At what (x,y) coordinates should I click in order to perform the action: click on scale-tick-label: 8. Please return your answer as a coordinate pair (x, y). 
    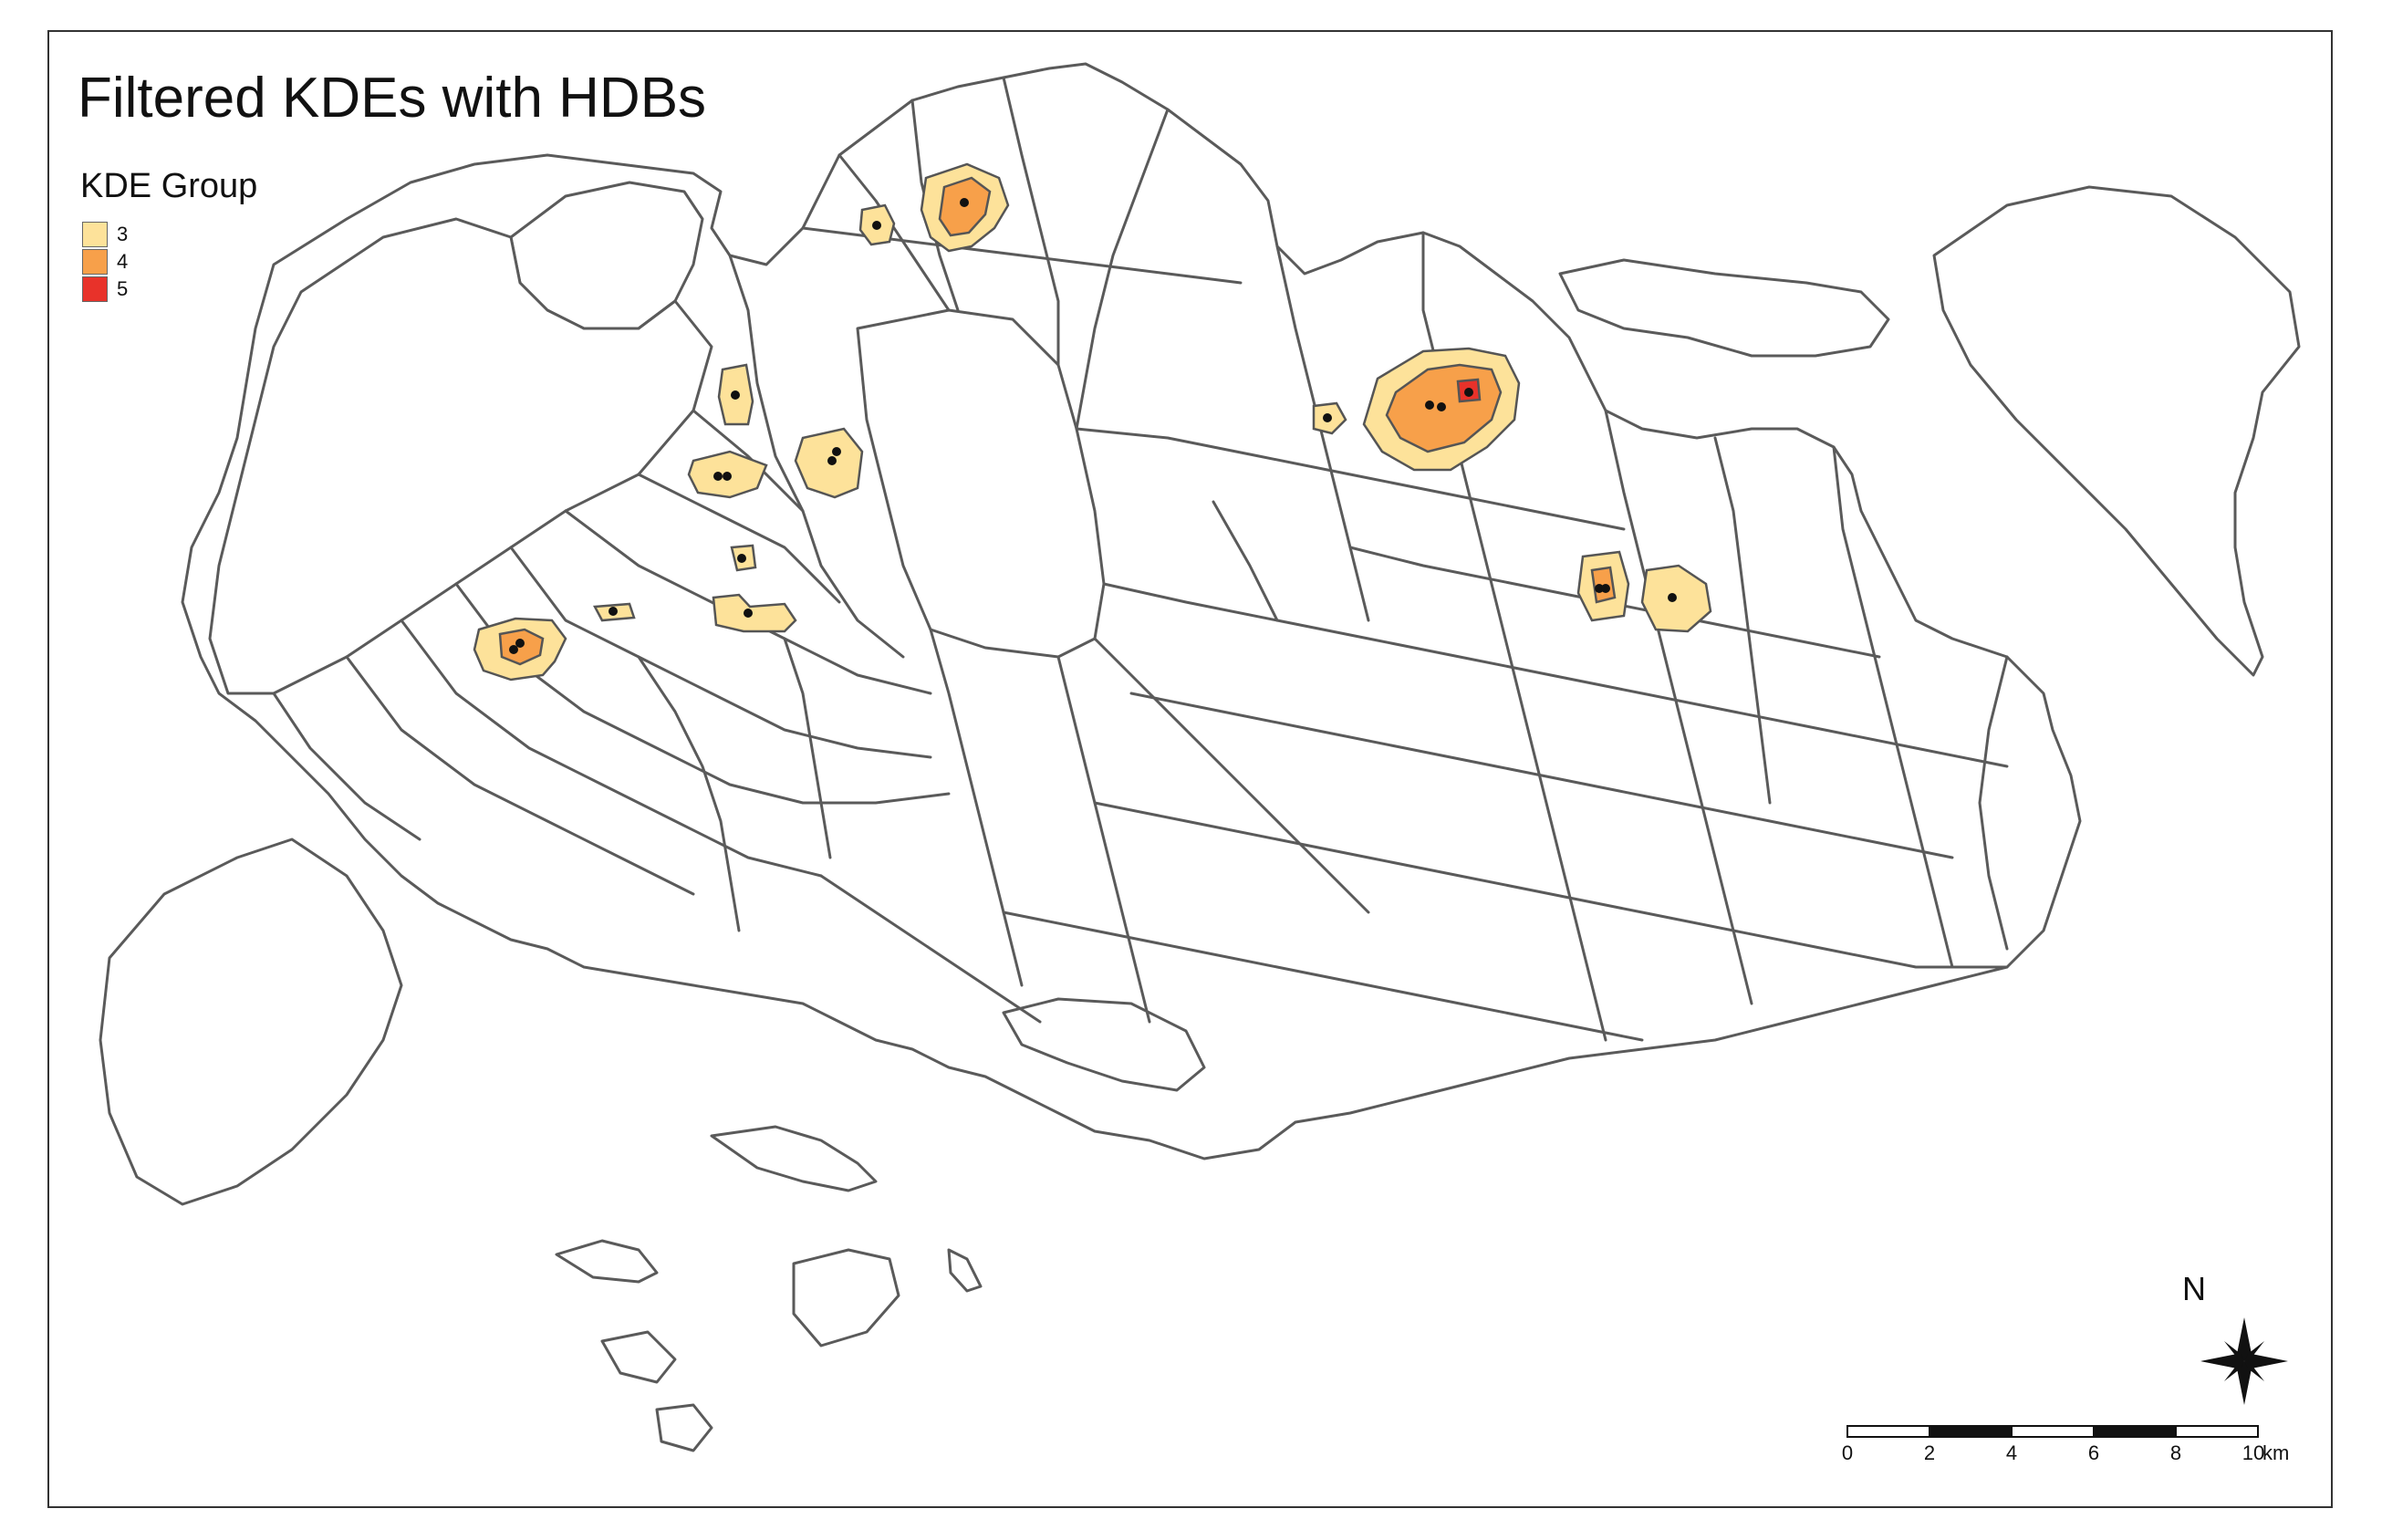
    Looking at the image, I should click on (2175, 1452).